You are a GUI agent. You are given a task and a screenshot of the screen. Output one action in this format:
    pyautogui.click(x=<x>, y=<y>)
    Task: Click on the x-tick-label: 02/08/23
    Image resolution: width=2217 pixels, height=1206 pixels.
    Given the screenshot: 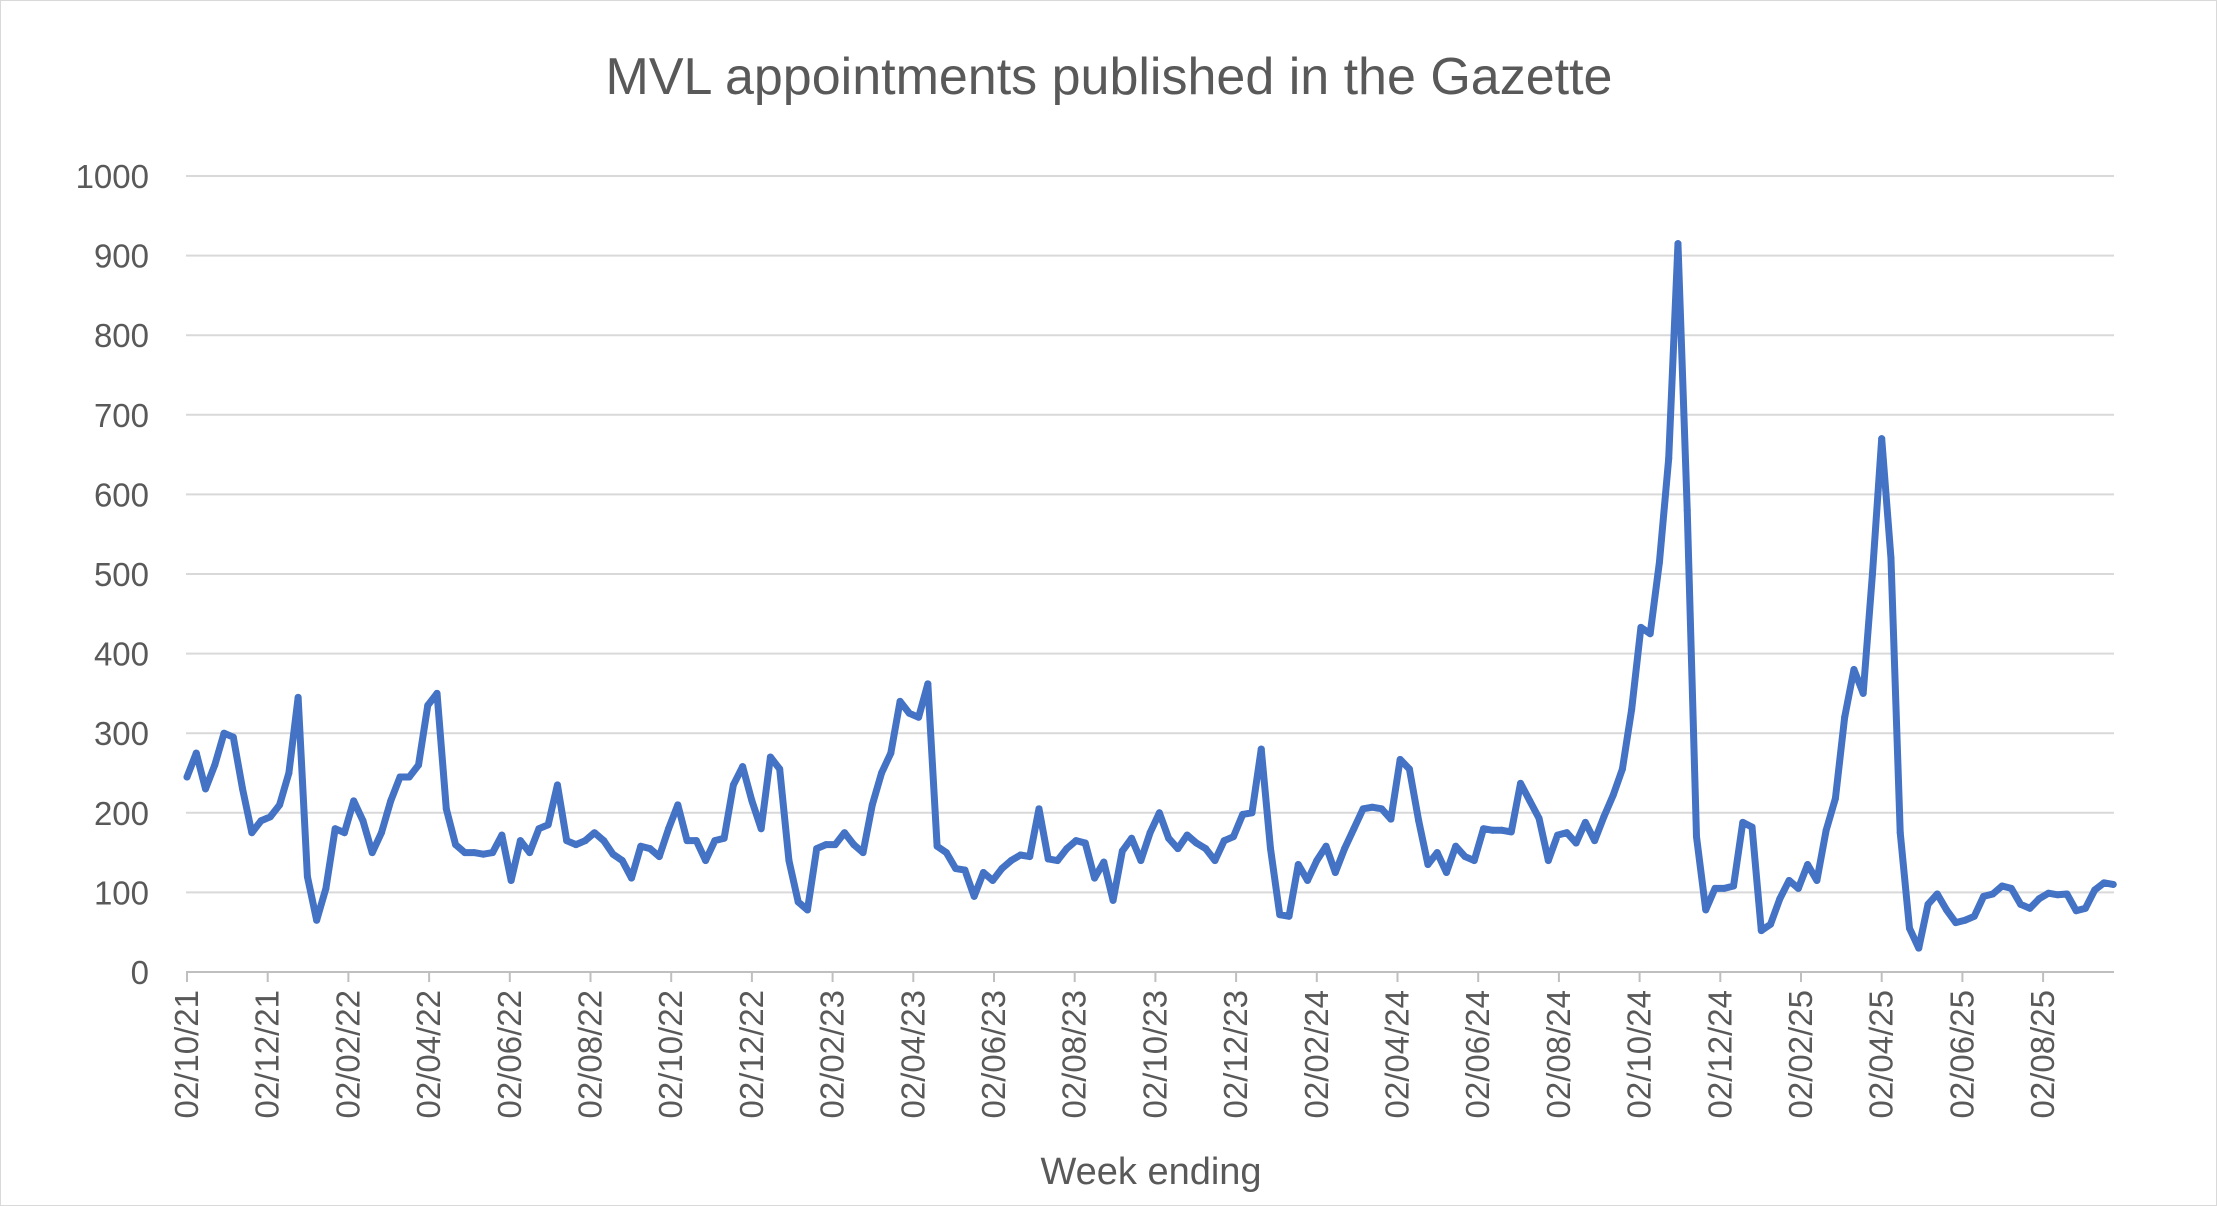 What is the action you would take?
    pyautogui.click(x=1074, y=1054)
    